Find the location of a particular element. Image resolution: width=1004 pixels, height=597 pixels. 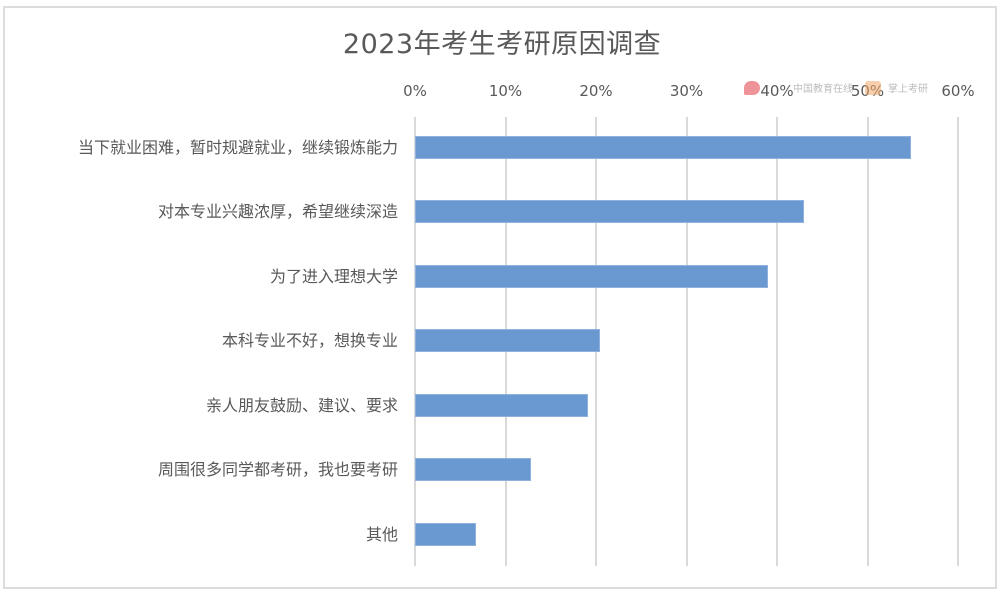

china-education-online-logo-icon is located at coordinates (752, 87).